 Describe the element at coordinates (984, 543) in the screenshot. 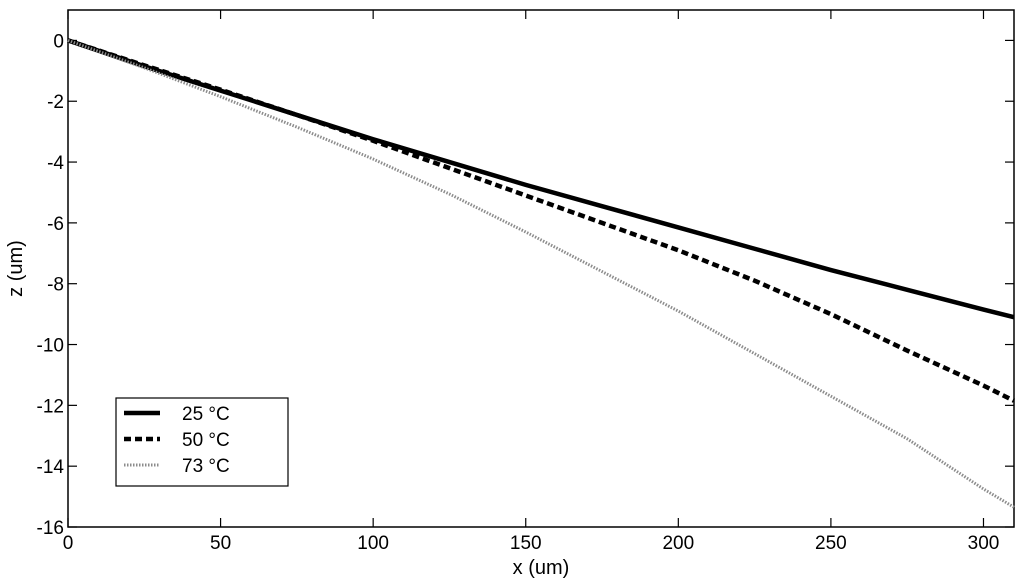

I see `x-tick-label: 300` at that location.